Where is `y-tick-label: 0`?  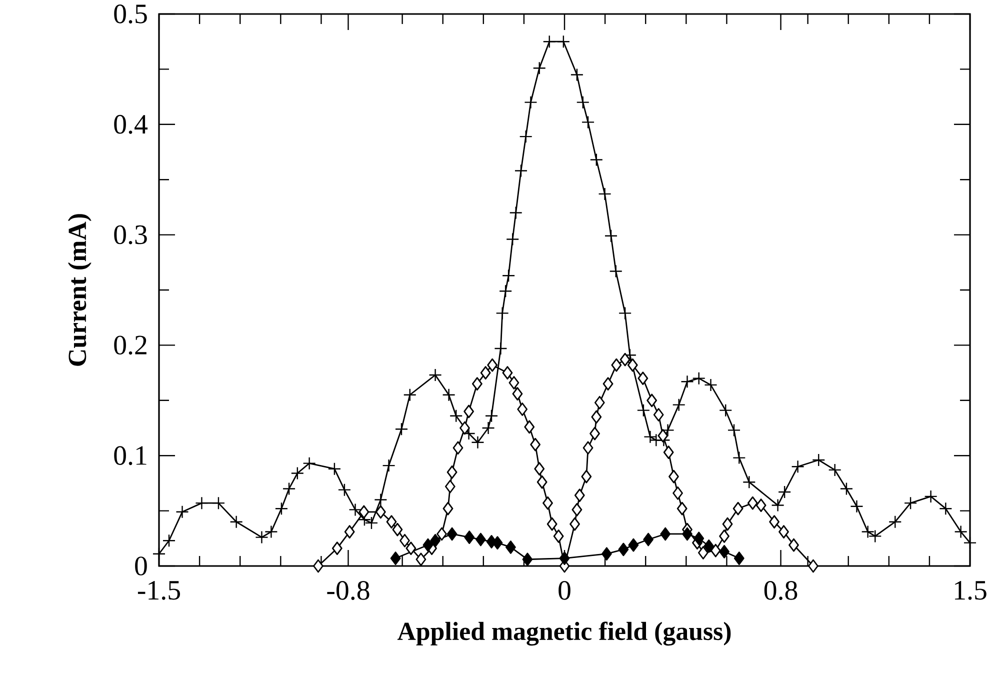 y-tick-label: 0 is located at coordinates (141, 566).